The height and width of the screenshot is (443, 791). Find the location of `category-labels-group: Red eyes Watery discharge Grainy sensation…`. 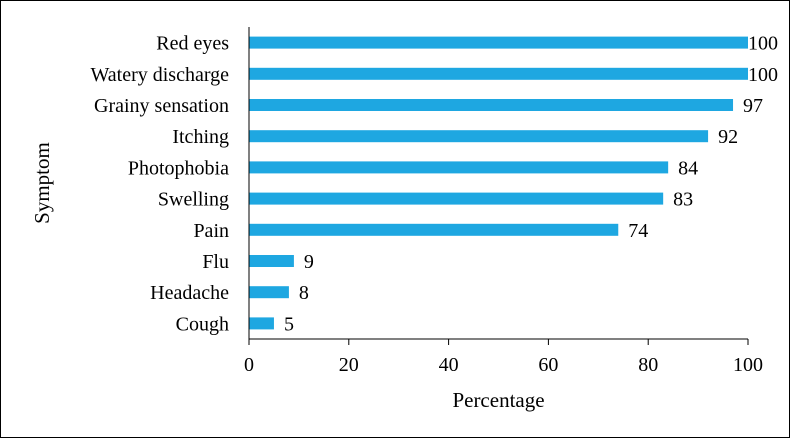

category-labels-group: Red eyes Watery discharge Grainy sensation… is located at coordinates (159, 184).